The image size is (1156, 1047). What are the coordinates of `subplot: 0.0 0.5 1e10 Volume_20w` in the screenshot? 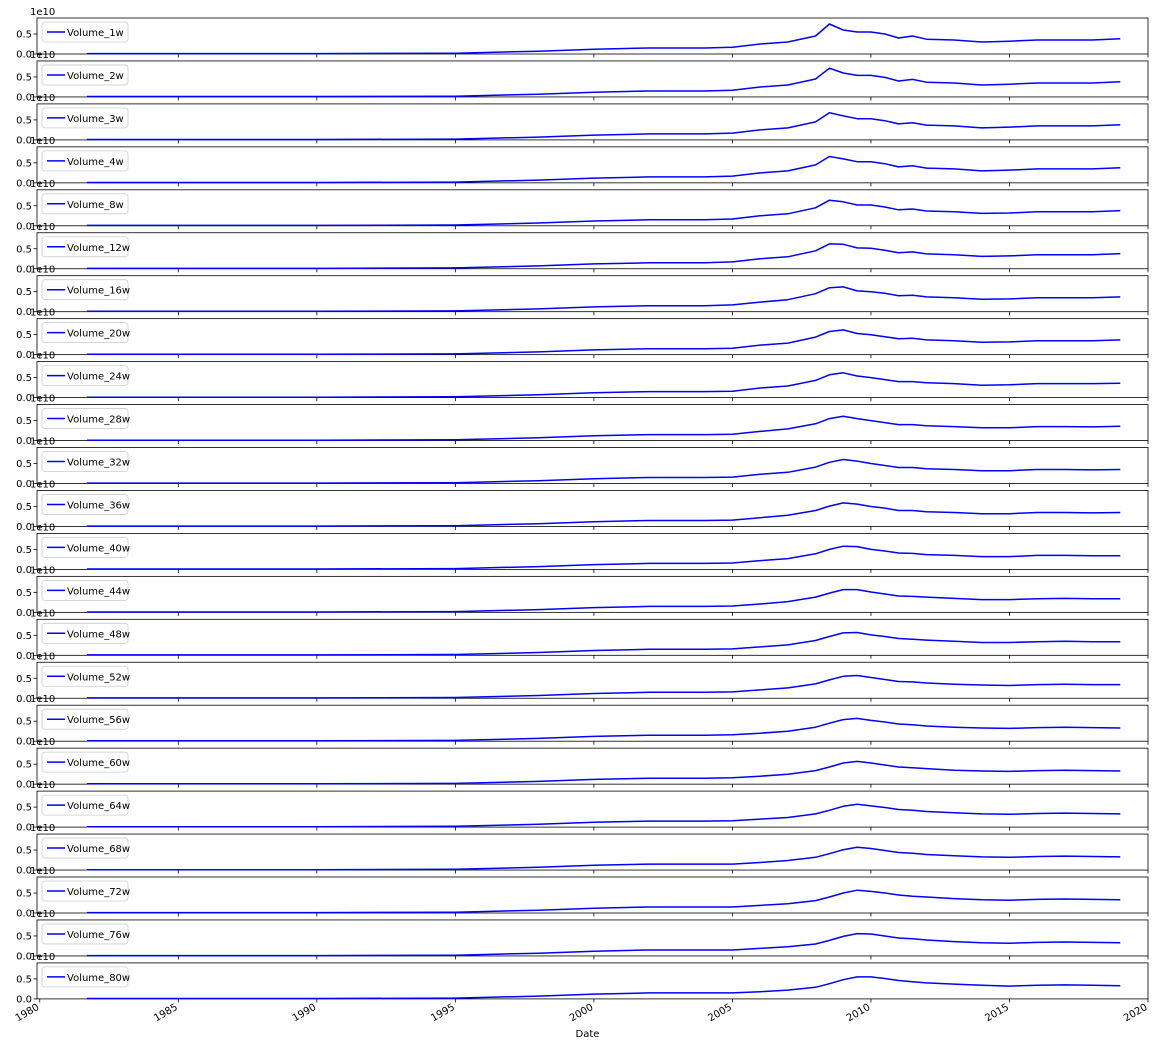 It's located at (582, 334).